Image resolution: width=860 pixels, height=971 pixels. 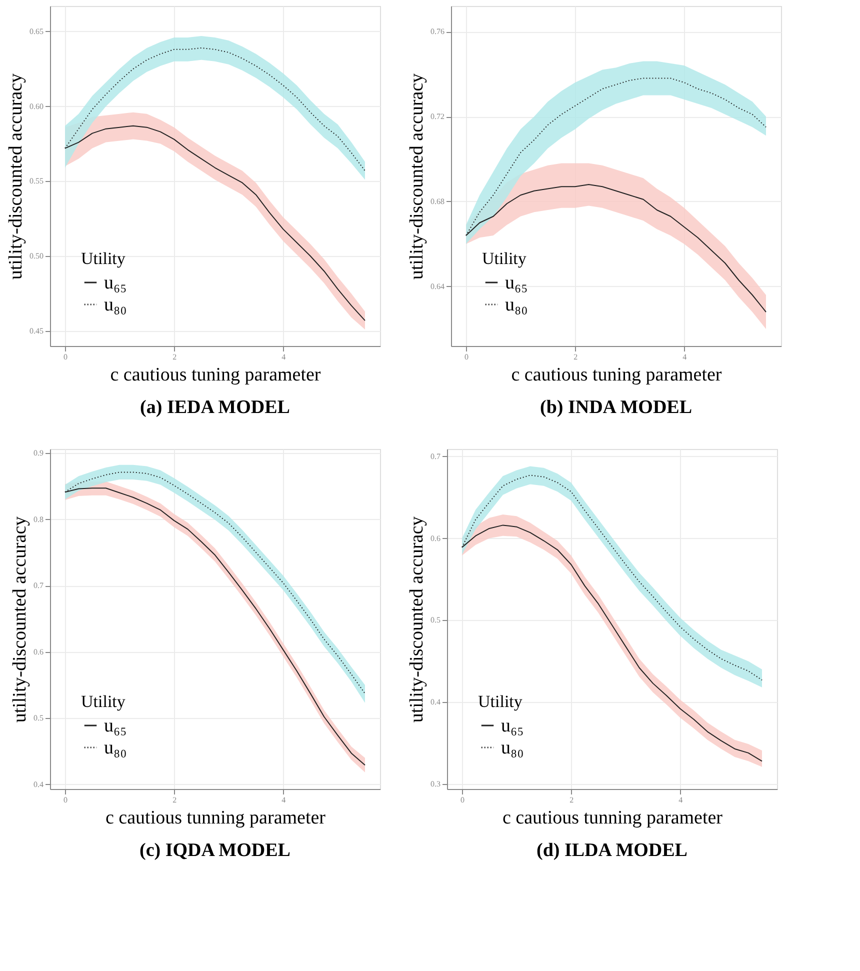 I want to click on text: (a) IEDA MODEL, so click(x=215, y=407).